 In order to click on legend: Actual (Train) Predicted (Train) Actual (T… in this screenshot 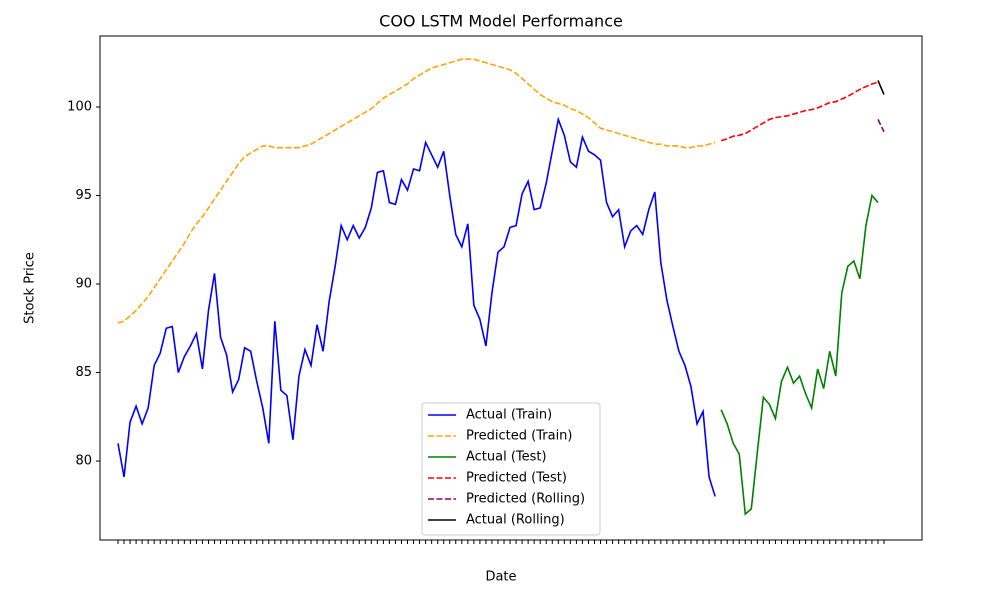, I will do `click(511, 469)`.